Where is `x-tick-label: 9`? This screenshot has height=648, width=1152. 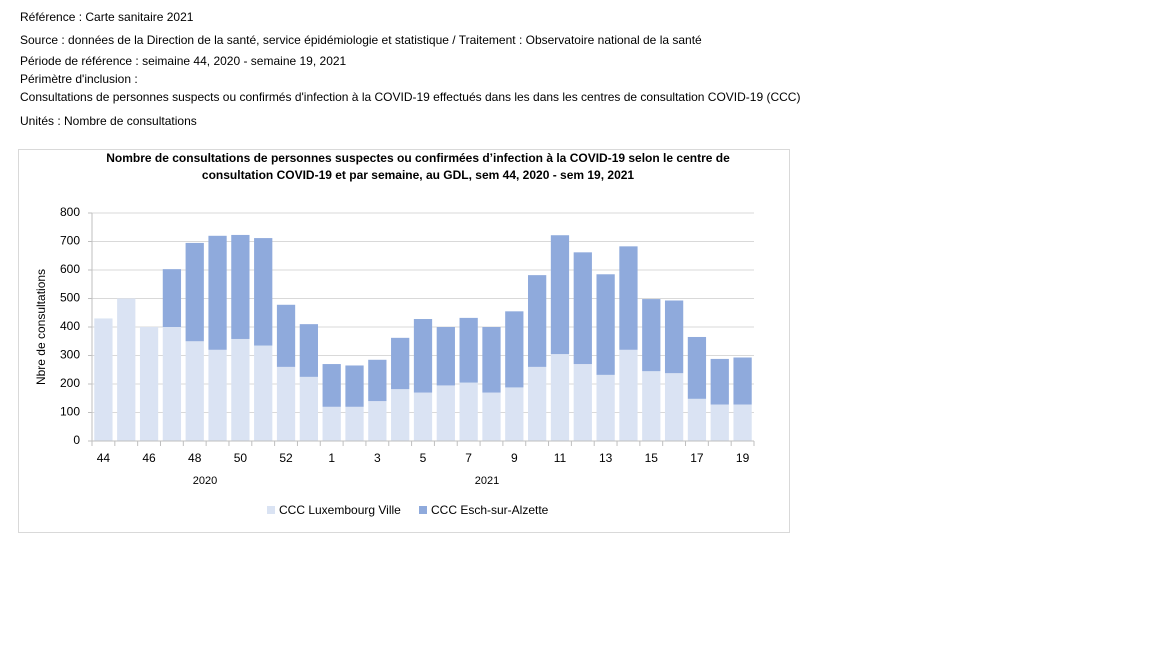 x-tick-label: 9 is located at coordinates (514, 458).